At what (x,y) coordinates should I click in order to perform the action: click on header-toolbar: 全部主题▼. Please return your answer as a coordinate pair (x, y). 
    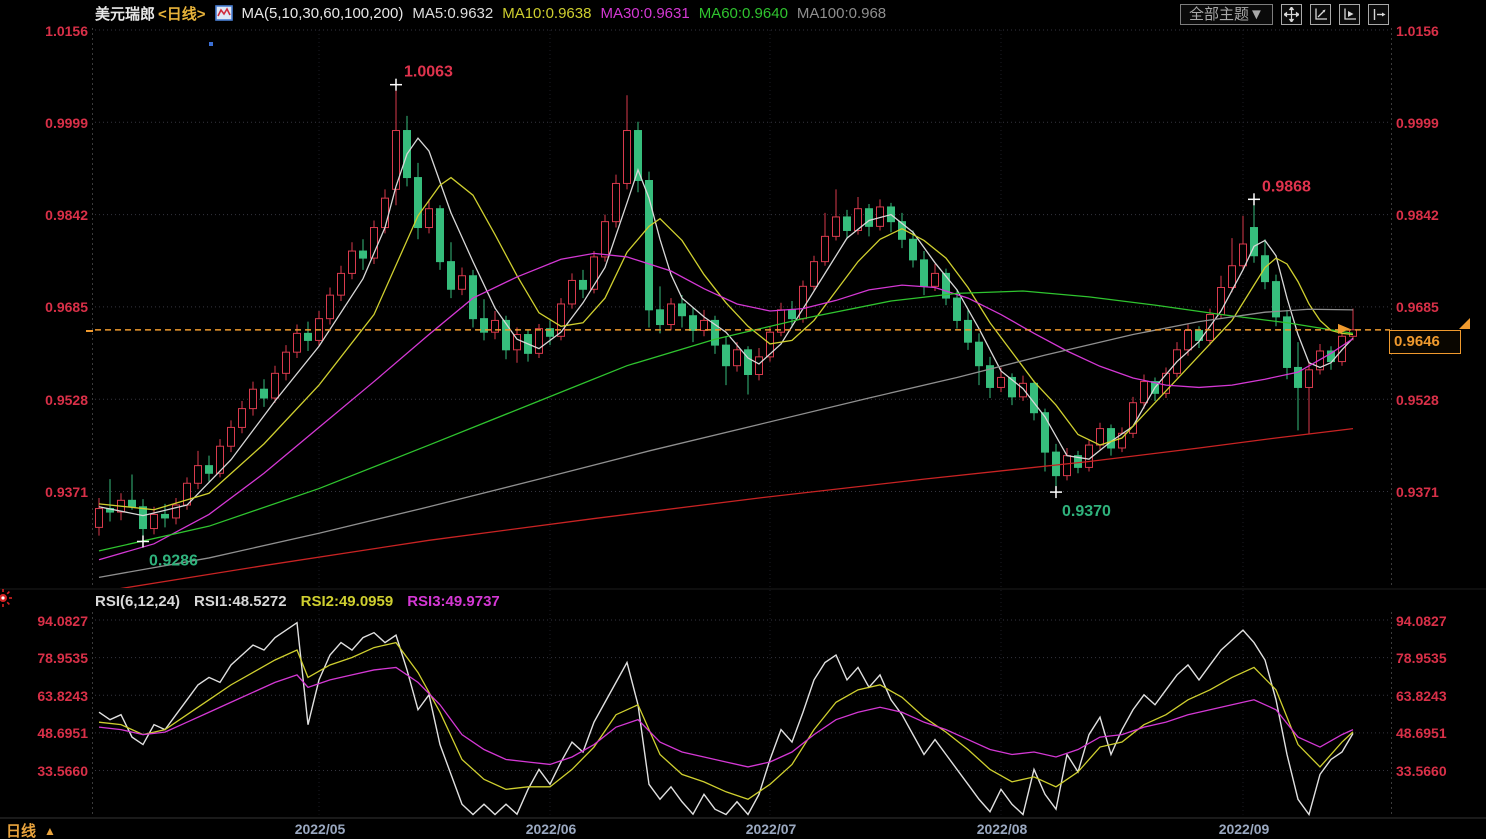
    Looking at the image, I should click on (1284, 14).